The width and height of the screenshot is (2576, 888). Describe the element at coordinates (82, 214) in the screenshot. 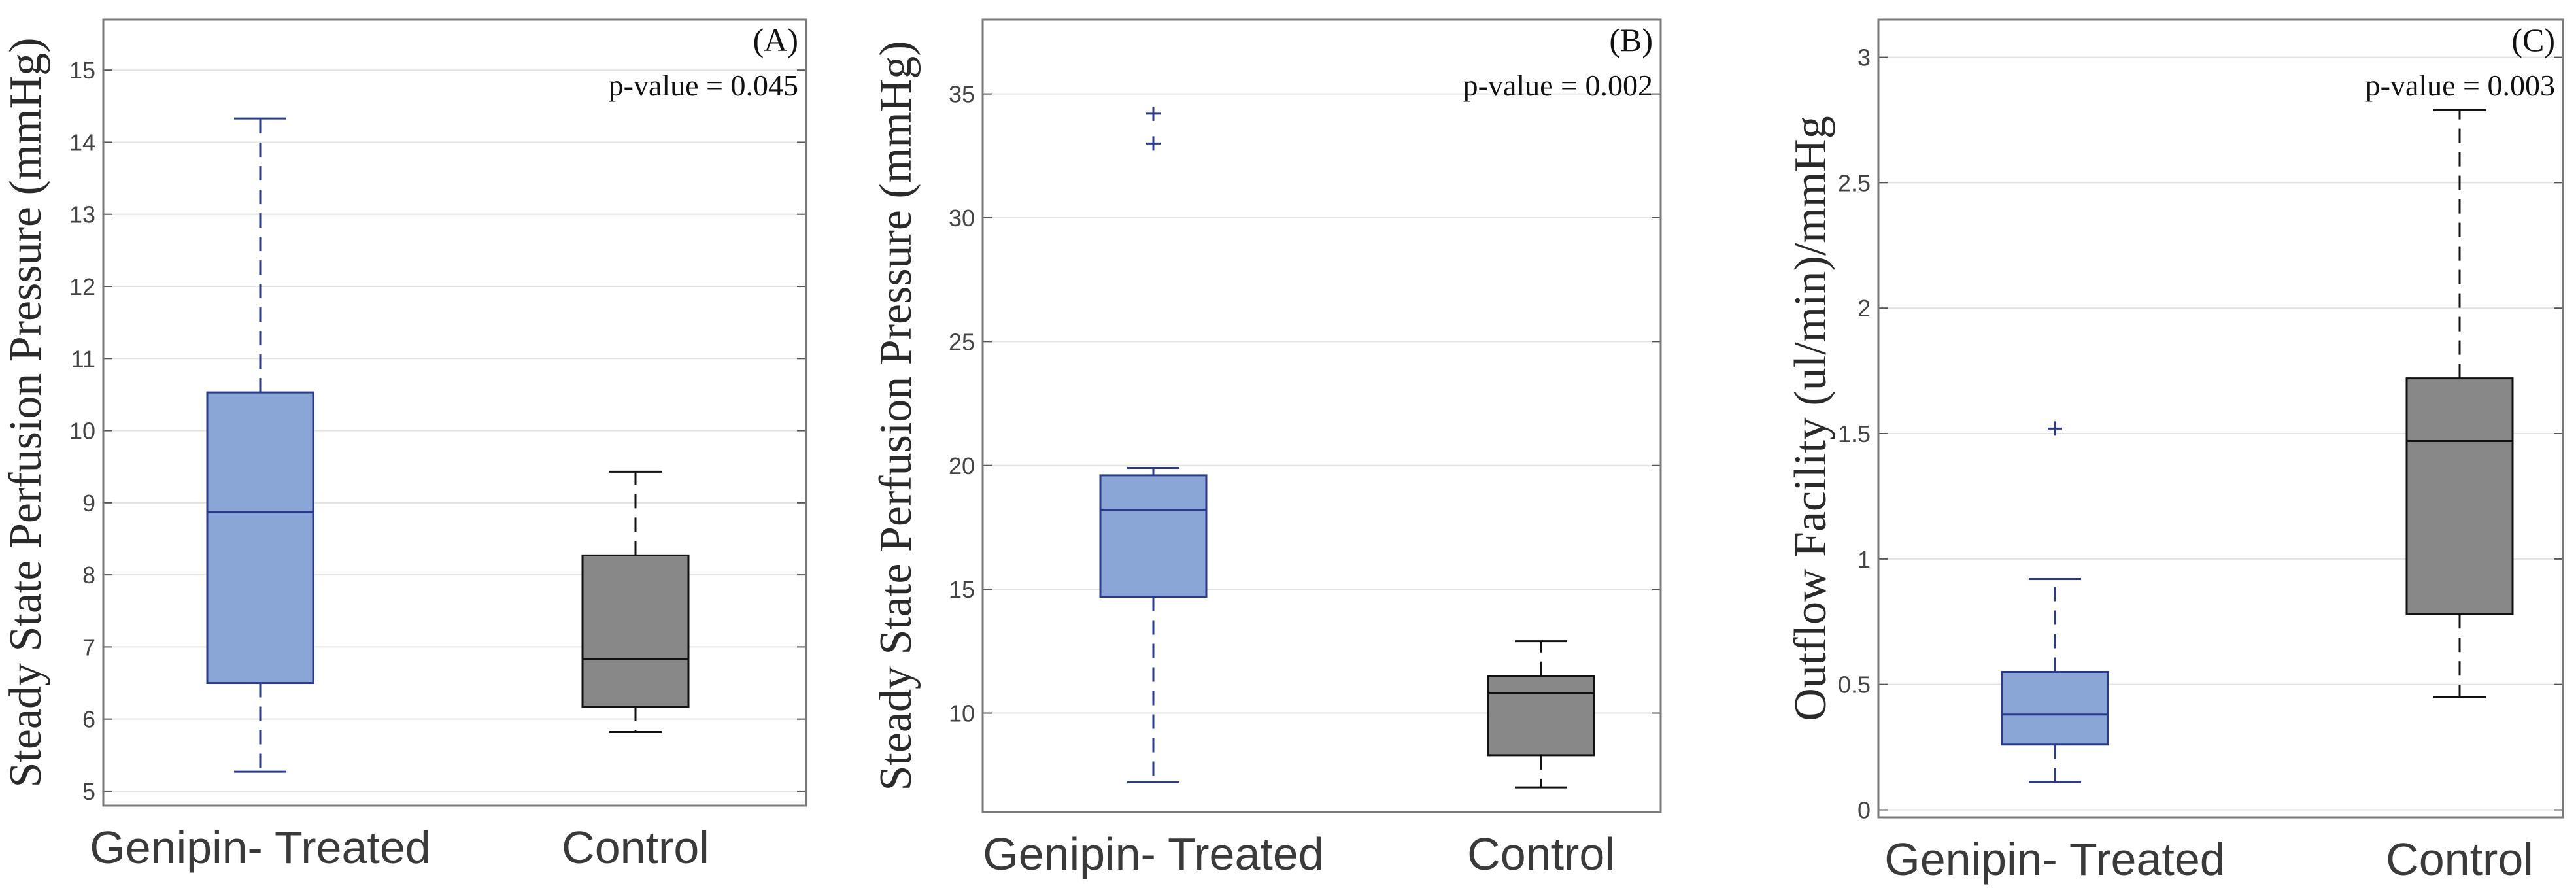

I see `y-tick-label: 13` at that location.